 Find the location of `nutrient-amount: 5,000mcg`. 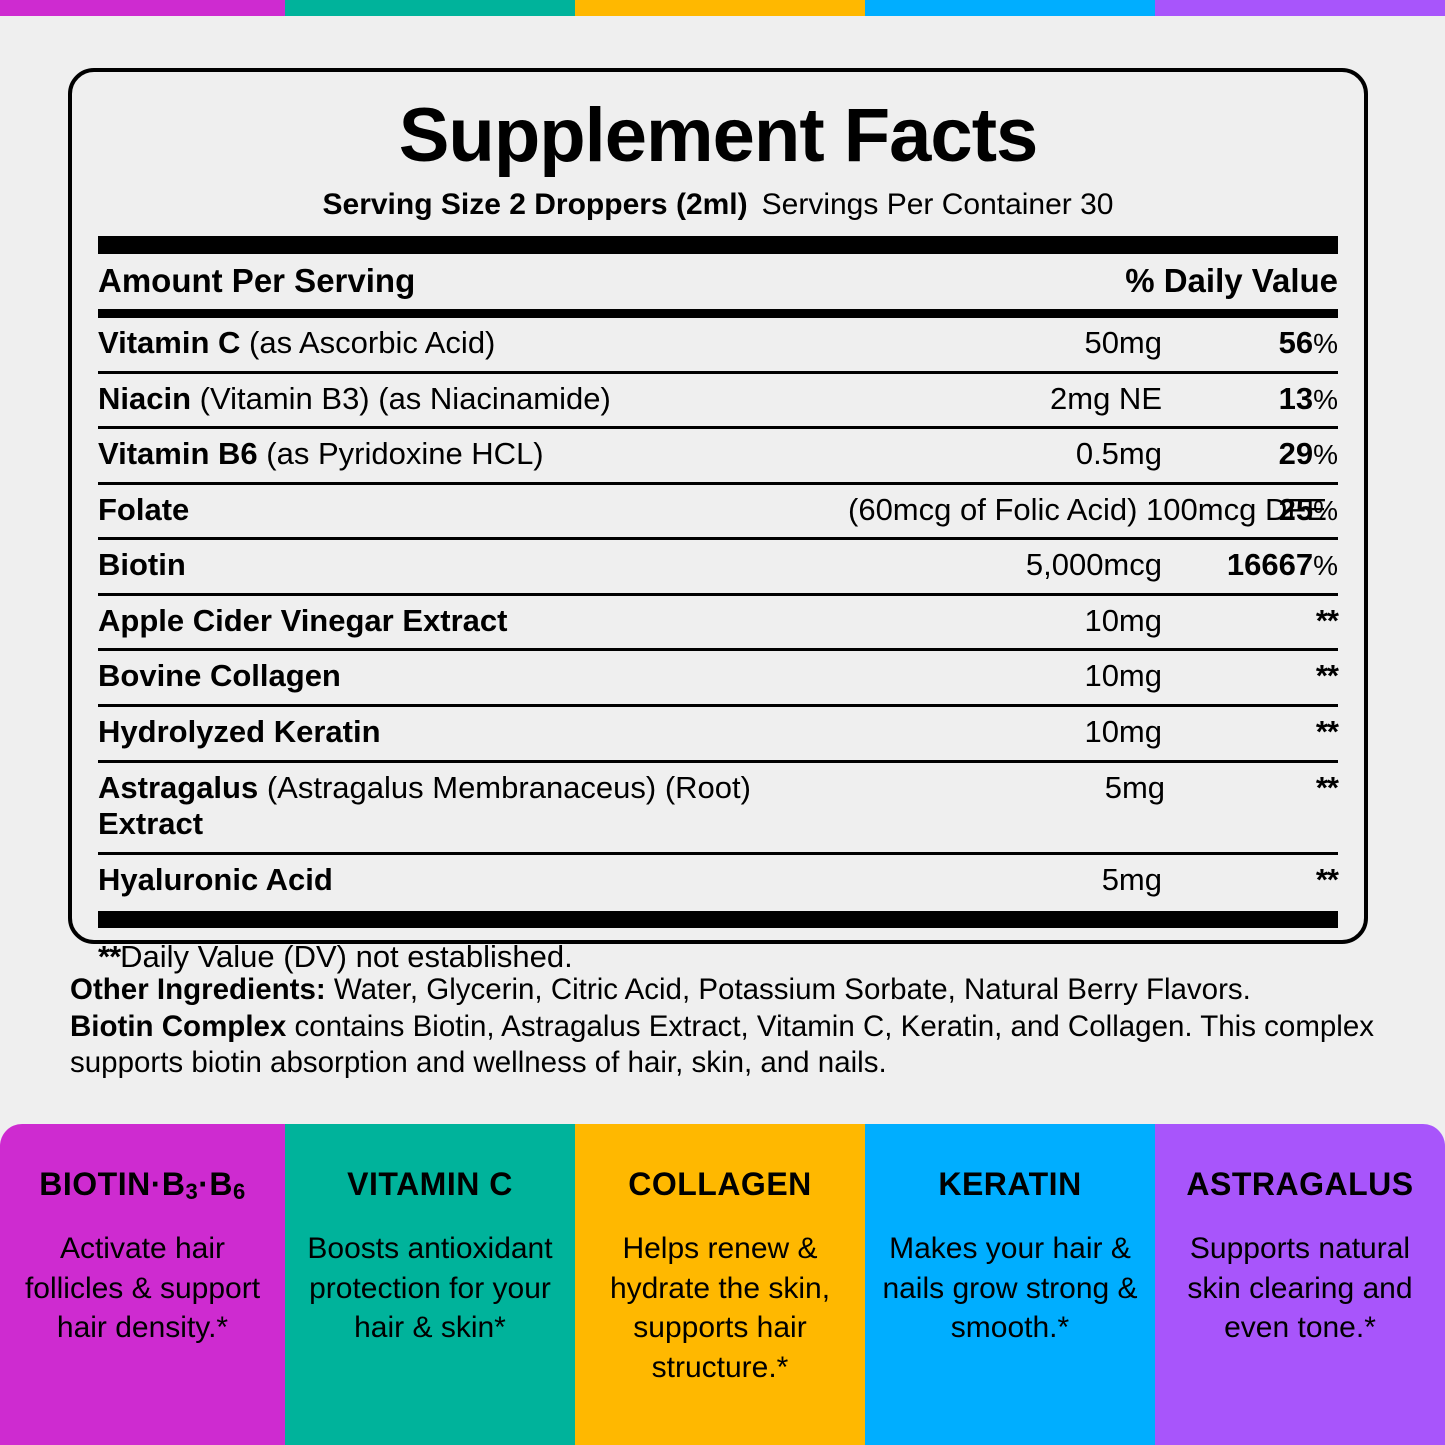

nutrient-amount: 5,000mcg is located at coordinates (1093, 565).